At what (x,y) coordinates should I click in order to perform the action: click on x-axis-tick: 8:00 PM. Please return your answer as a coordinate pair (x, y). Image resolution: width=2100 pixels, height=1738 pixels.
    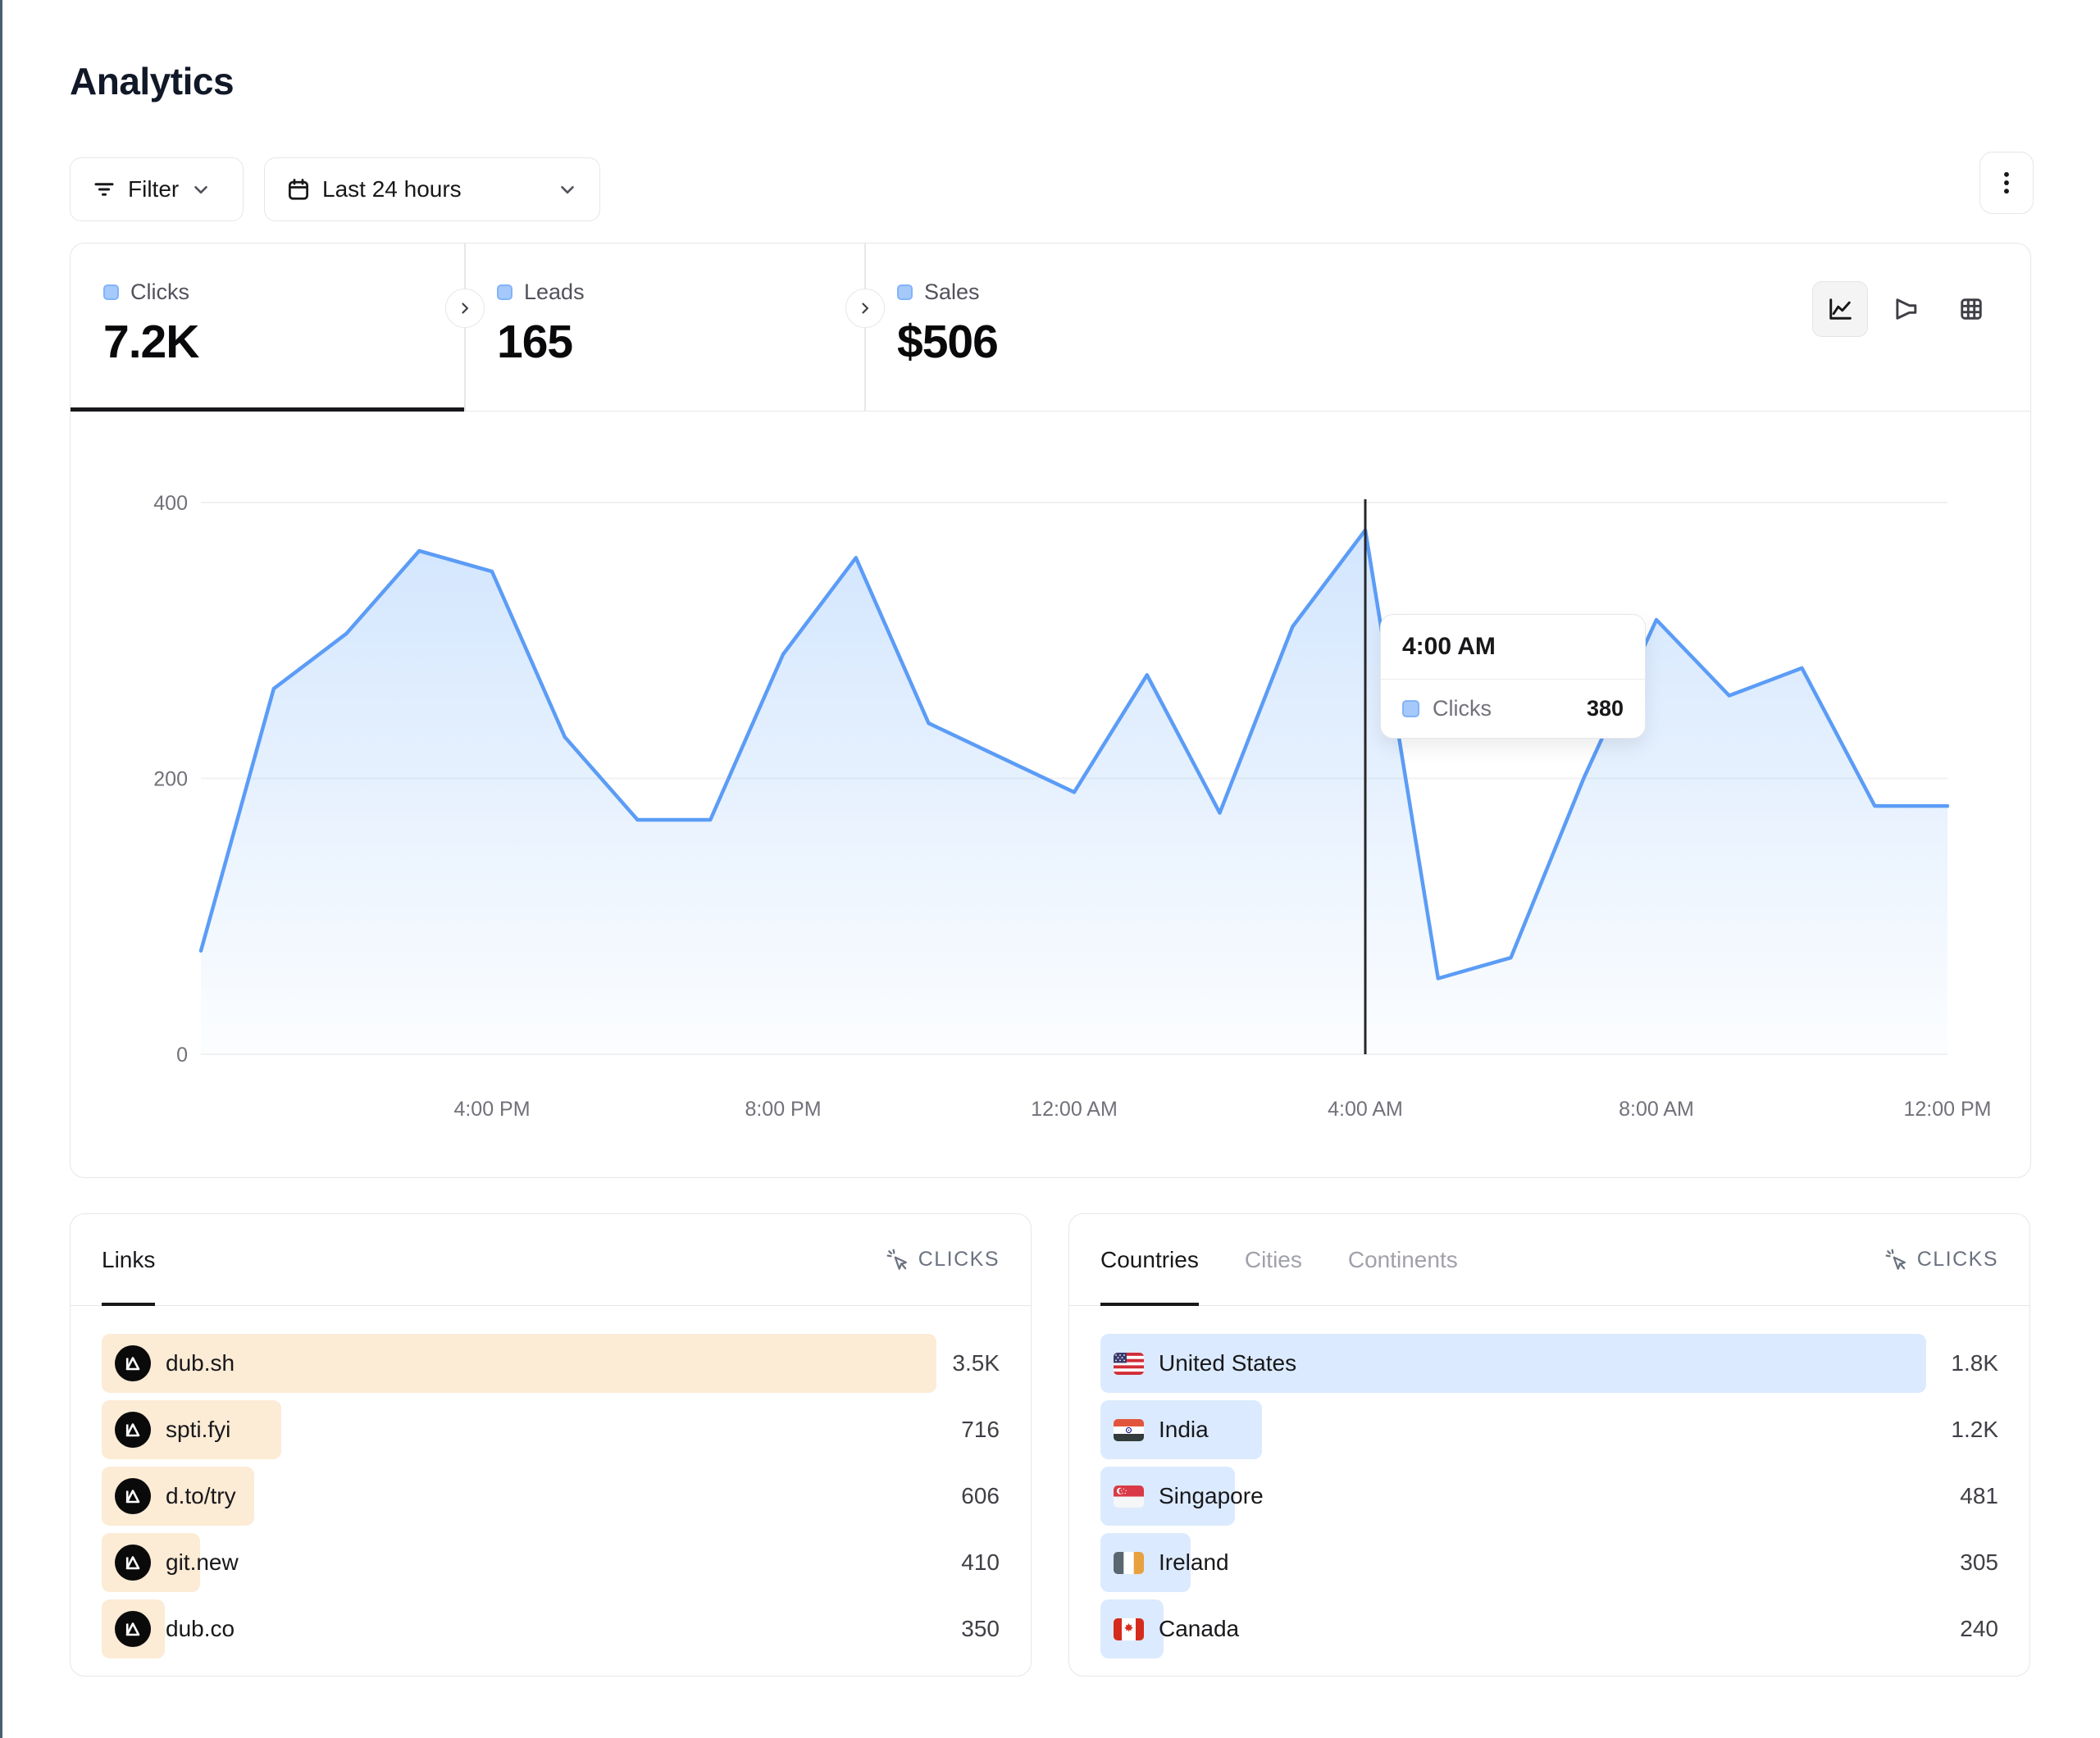
    Looking at the image, I should click on (783, 1109).